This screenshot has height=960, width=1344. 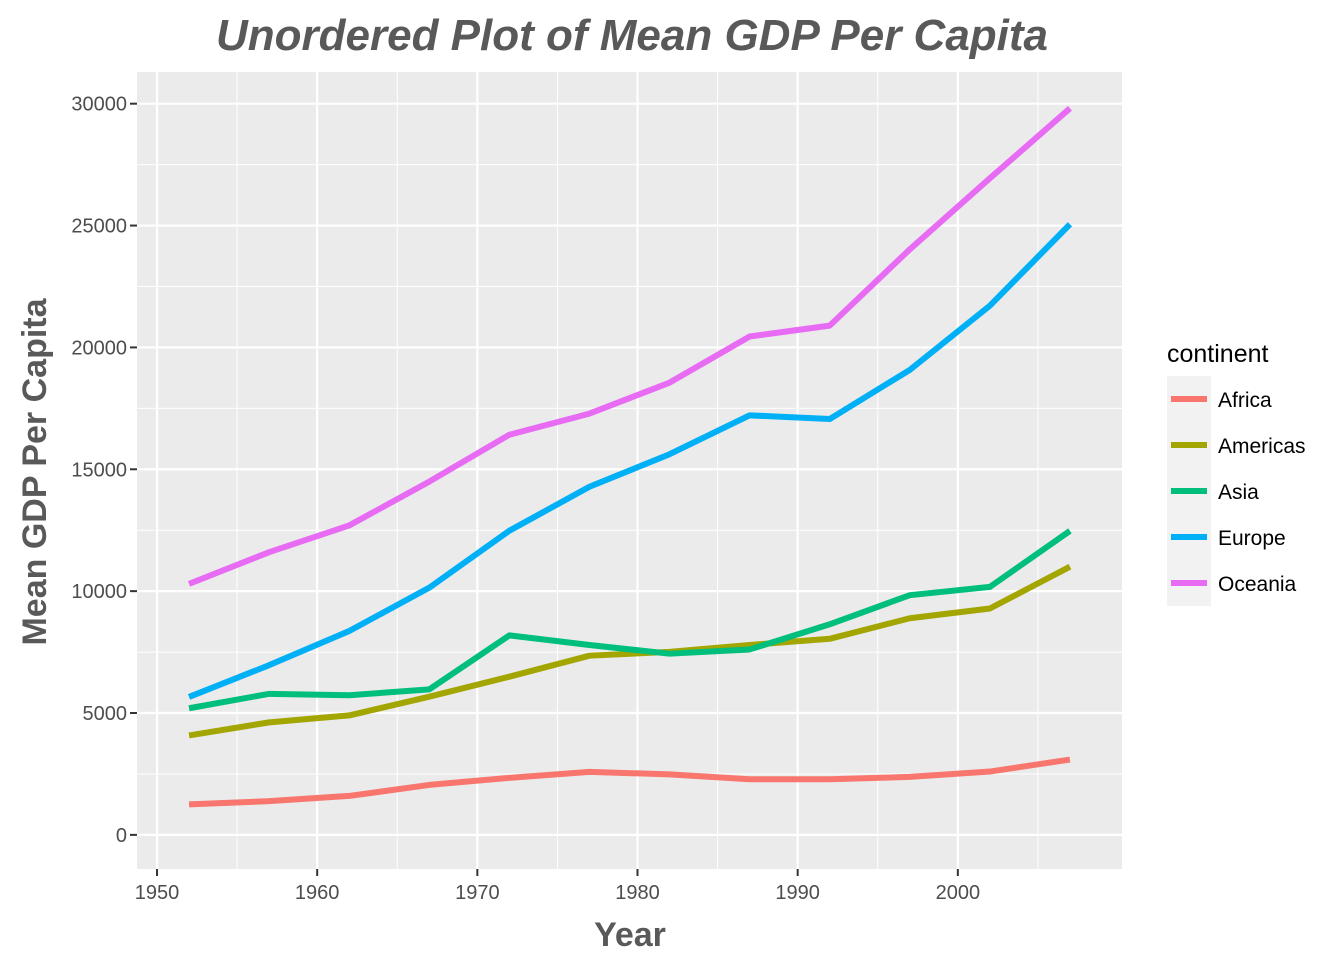 I want to click on y-tick-label: 25000, so click(x=99, y=227).